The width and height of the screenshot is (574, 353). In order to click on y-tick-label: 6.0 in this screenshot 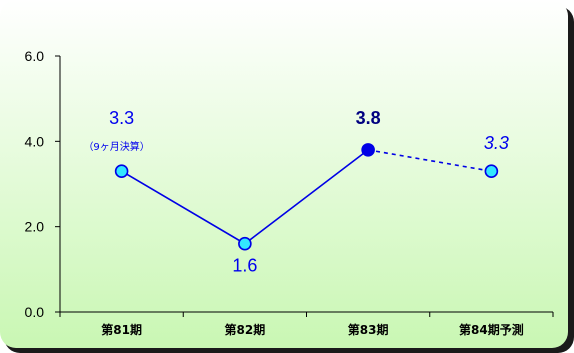, I will do `click(35, 56)`.